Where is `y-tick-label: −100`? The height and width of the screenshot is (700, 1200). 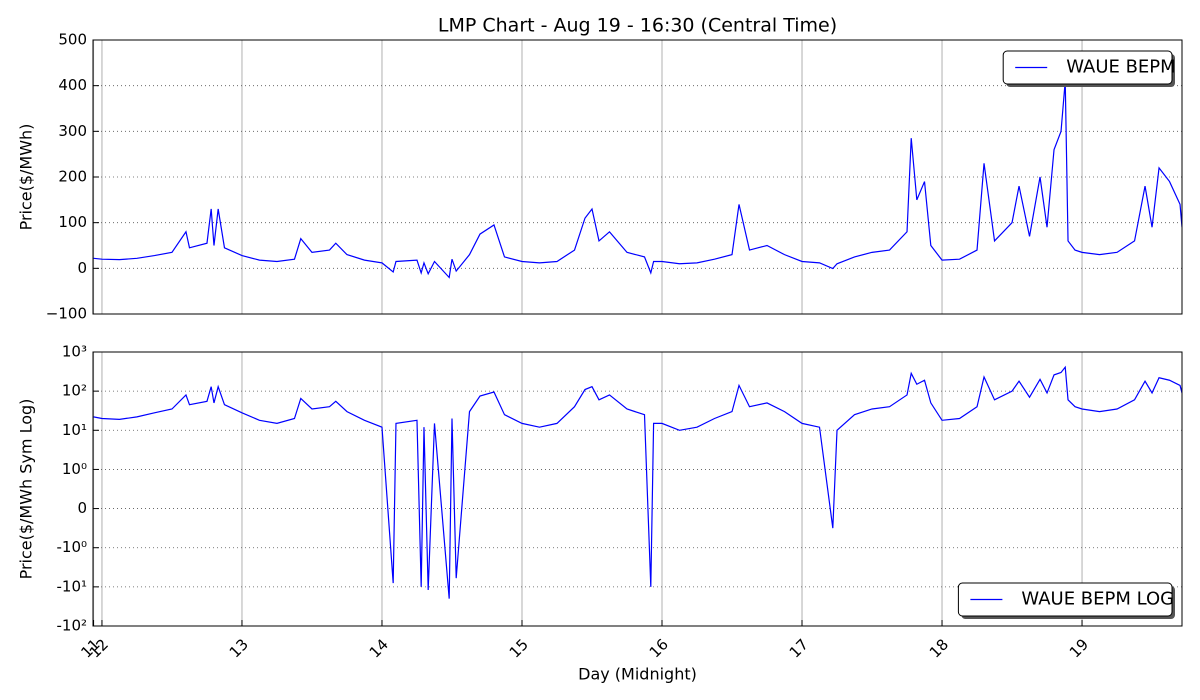
y-tick-label: −100 is located at coordinates (66, 314).